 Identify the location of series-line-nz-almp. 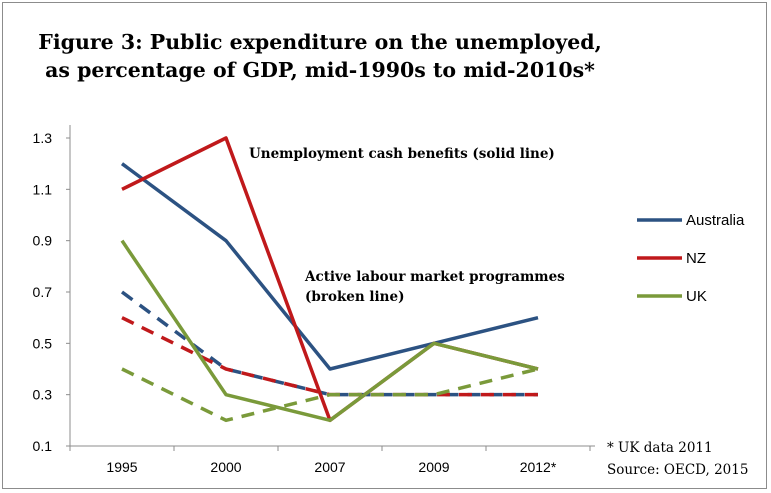
(329, 356).